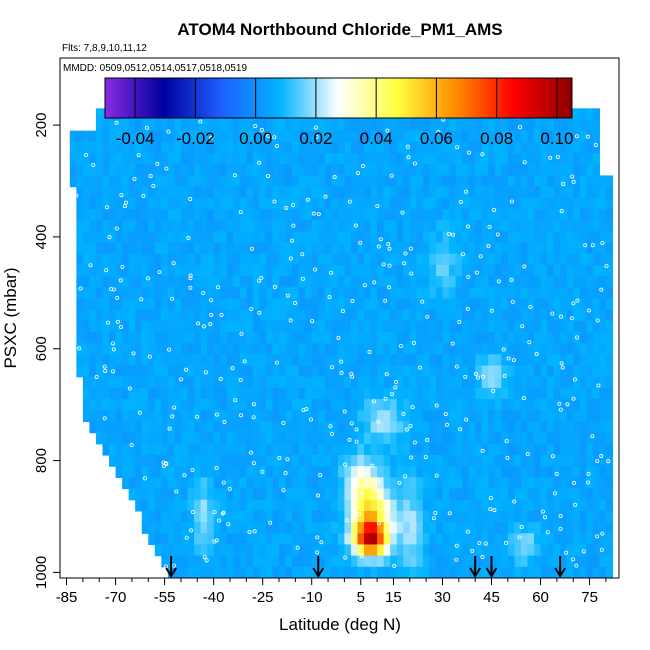  I want to click on x-tick-label: -85, so click(67, 597).